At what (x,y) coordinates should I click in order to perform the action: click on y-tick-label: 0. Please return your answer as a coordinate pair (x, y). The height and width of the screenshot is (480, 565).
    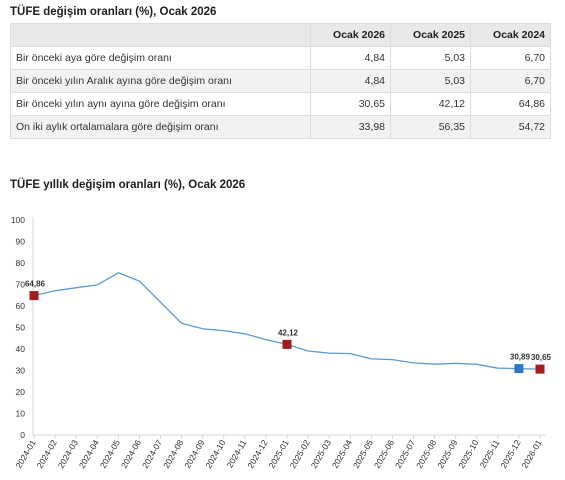
    Looking at the image, I should click on (22, 435).